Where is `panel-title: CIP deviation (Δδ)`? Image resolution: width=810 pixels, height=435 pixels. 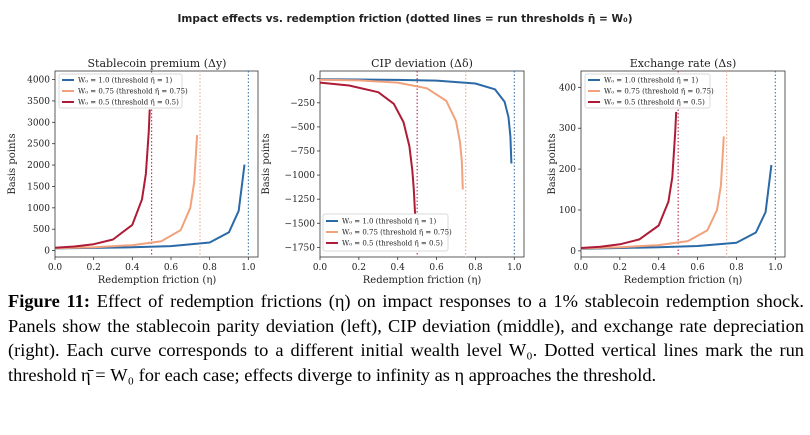
panel-title: CIP deviation (Δδ) is located at coordinates (422, 63).